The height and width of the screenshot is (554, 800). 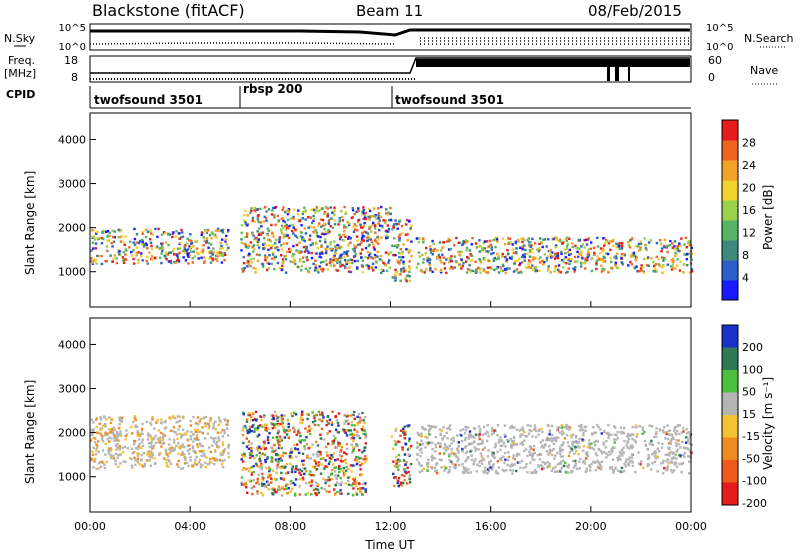 I want to click on nave-label: Nave, so click(x=764, y=70).